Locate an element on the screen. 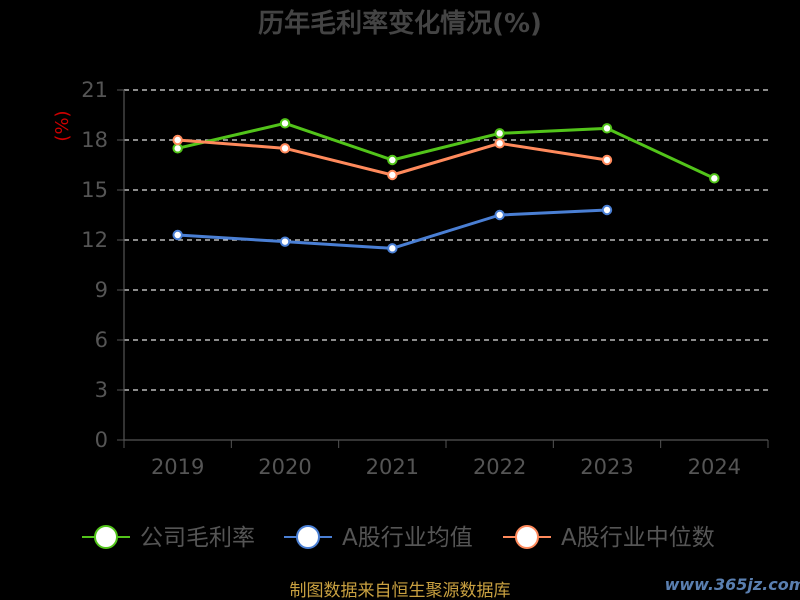  data-point-1-2021 is located at coordinates (392, 248).